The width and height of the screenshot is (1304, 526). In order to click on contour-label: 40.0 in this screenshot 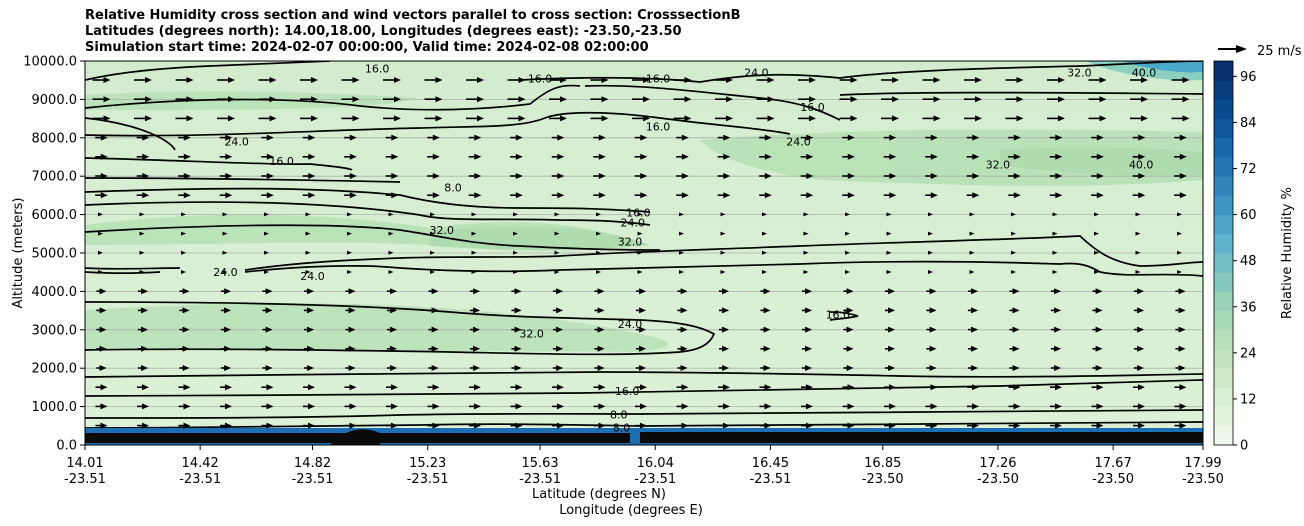, I will do `click(1141, 165)`.